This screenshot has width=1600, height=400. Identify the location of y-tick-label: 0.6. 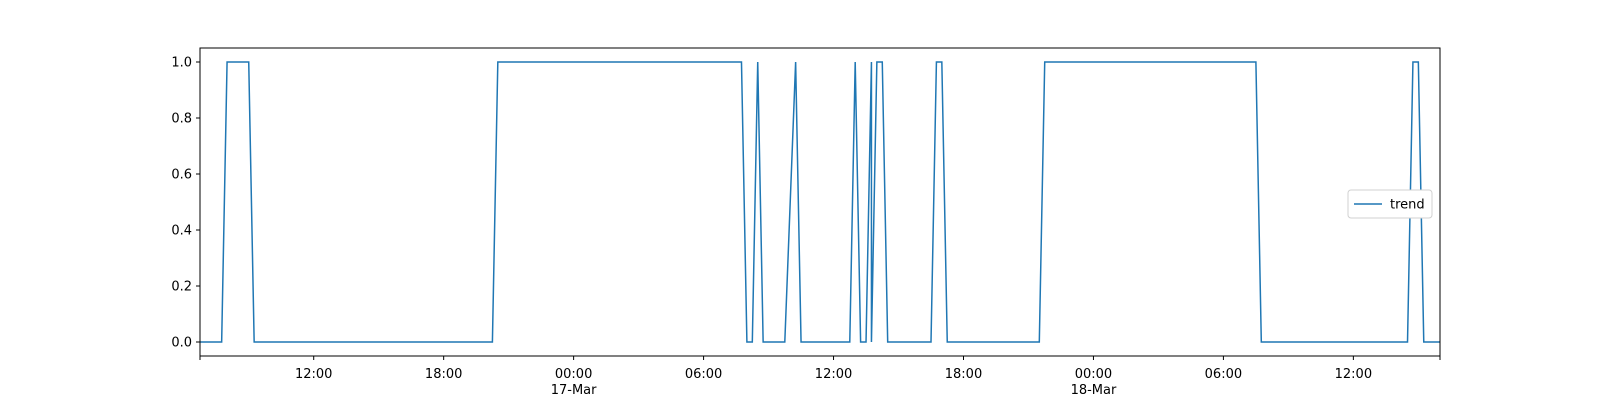
(181, 175).